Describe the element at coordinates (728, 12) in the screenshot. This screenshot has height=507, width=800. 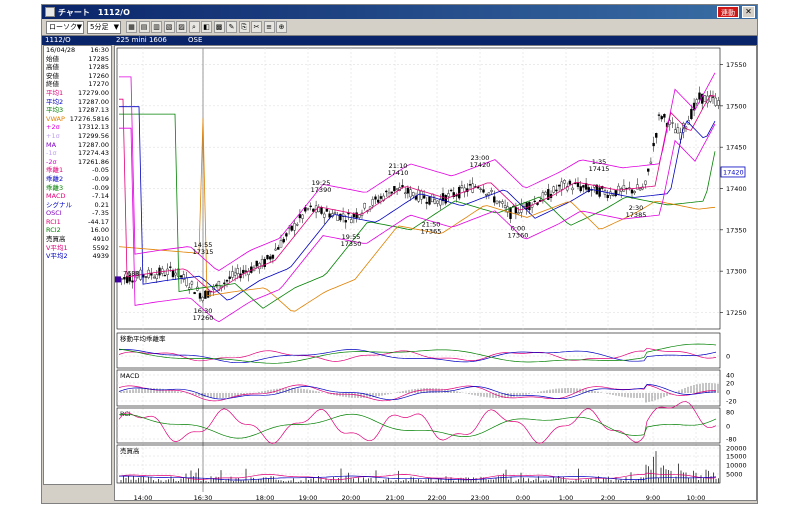
I see `link-button: 連動` at that location.